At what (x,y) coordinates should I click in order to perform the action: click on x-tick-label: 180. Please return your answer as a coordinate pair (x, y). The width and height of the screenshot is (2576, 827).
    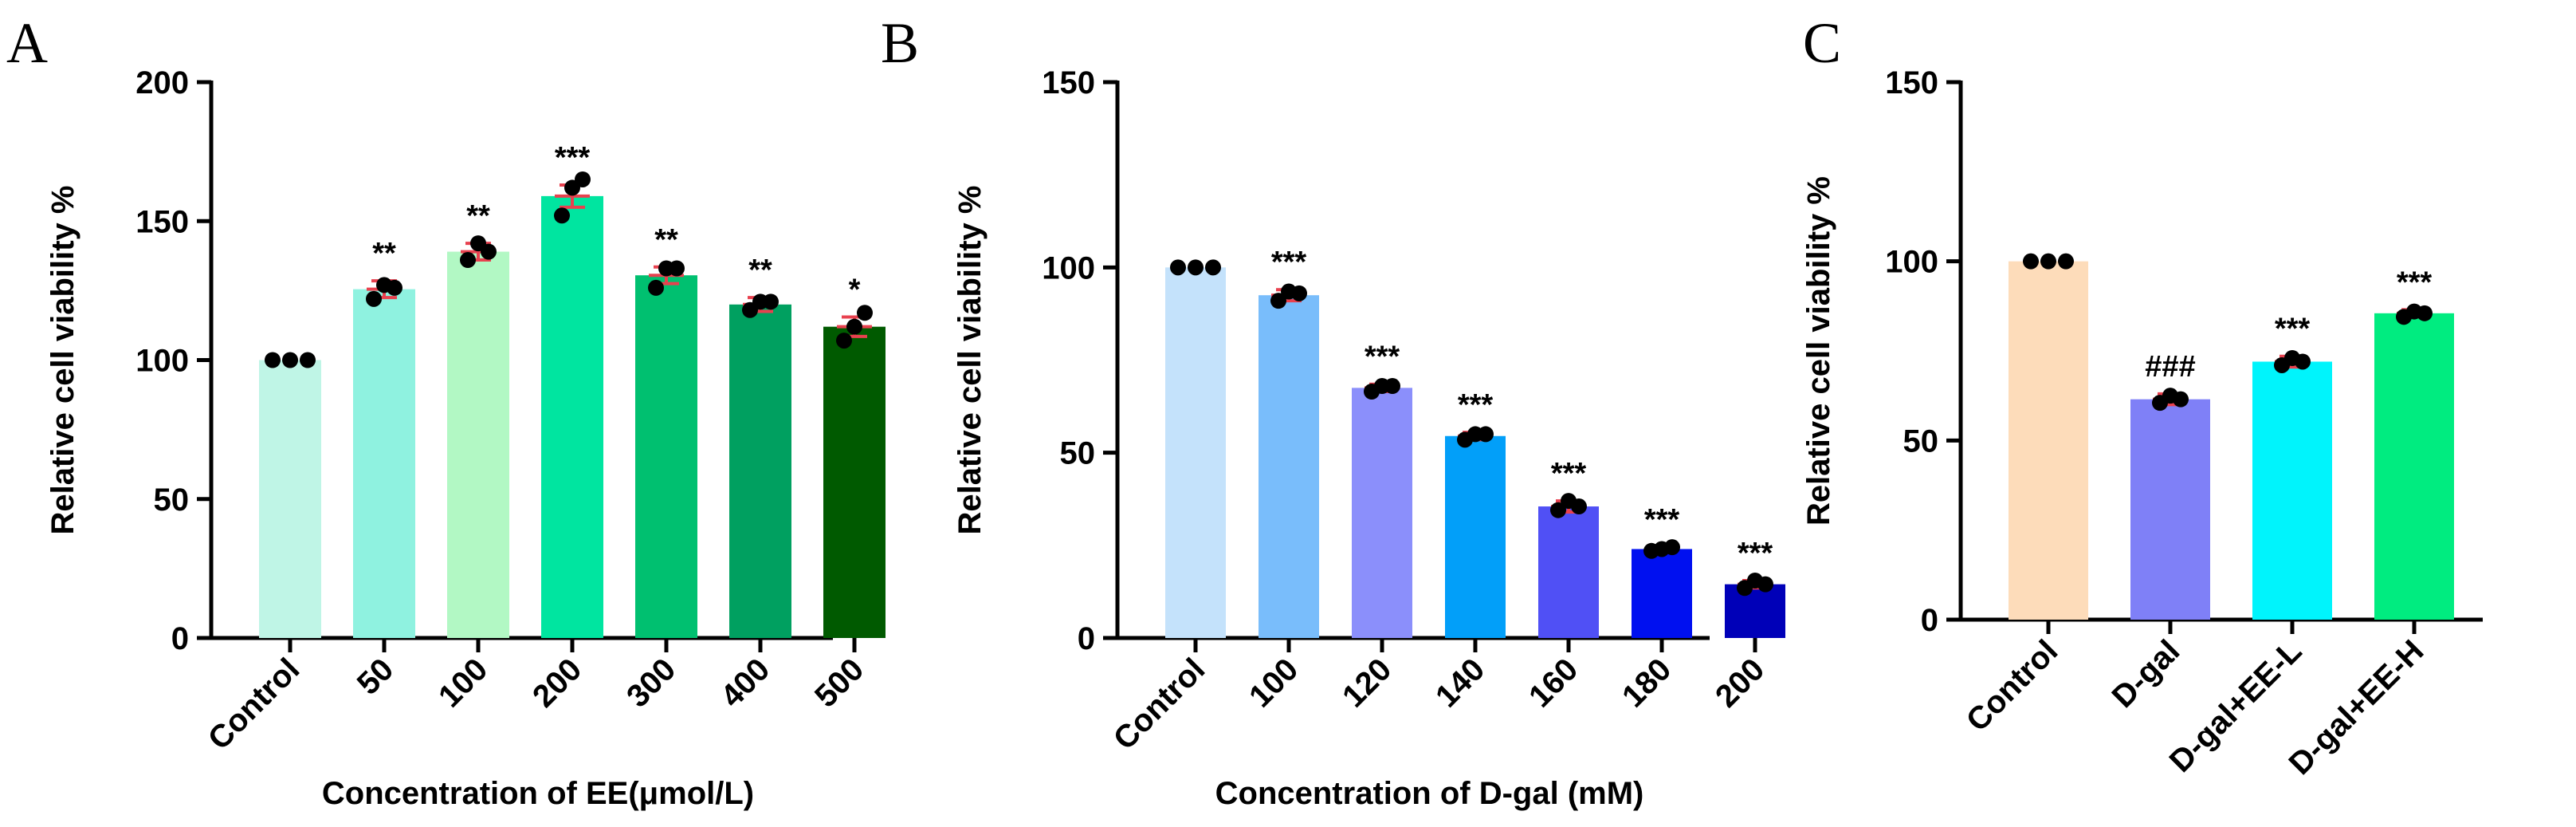
    Looking at the image, I should click on (1647, 683).